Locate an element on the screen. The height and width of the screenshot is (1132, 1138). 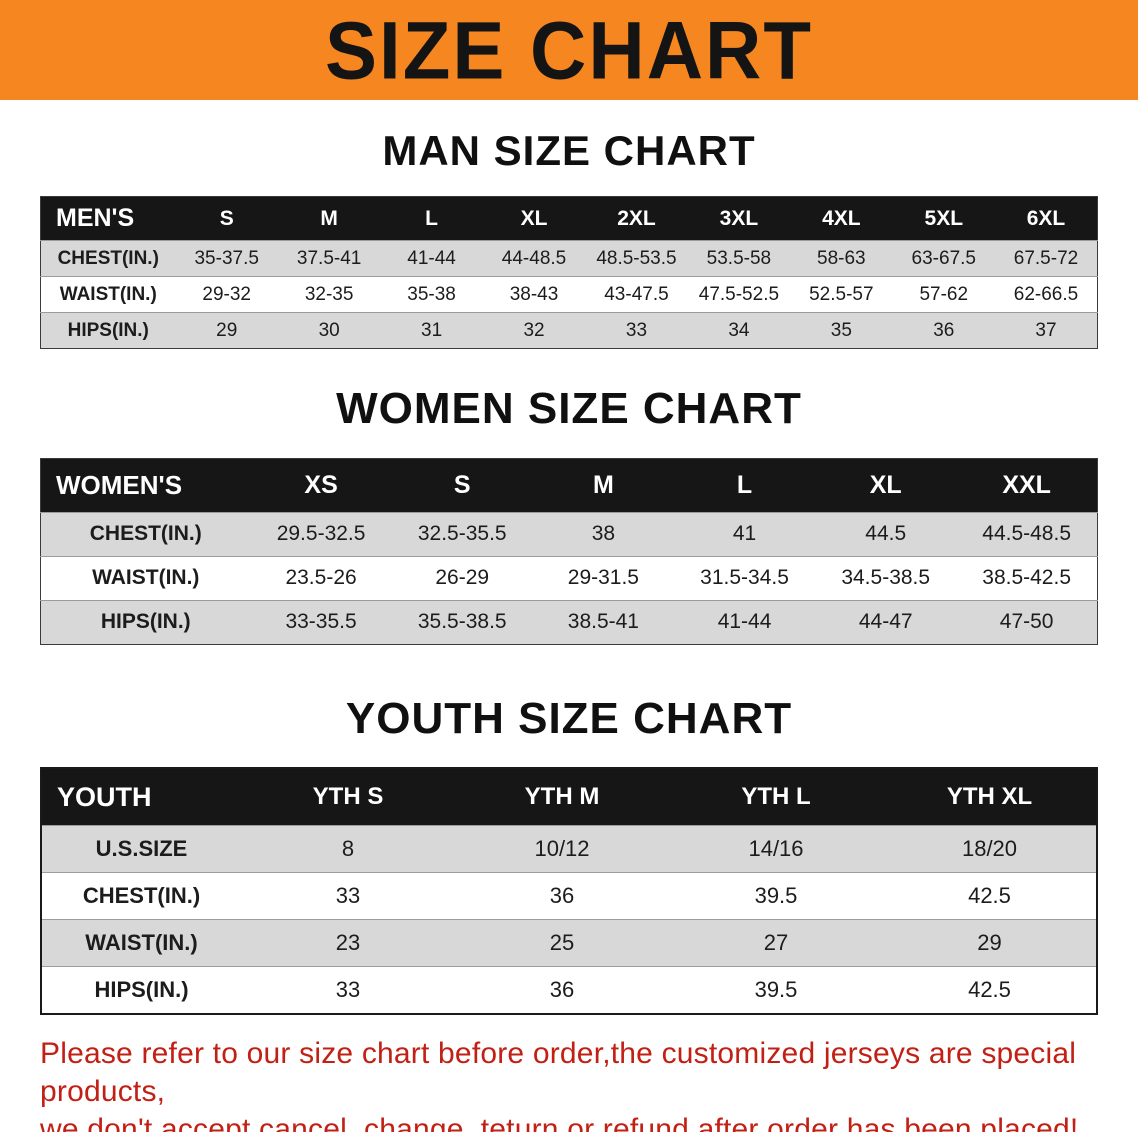
table-corner-label: WOMEN'S is located at coordinates (145, 485).